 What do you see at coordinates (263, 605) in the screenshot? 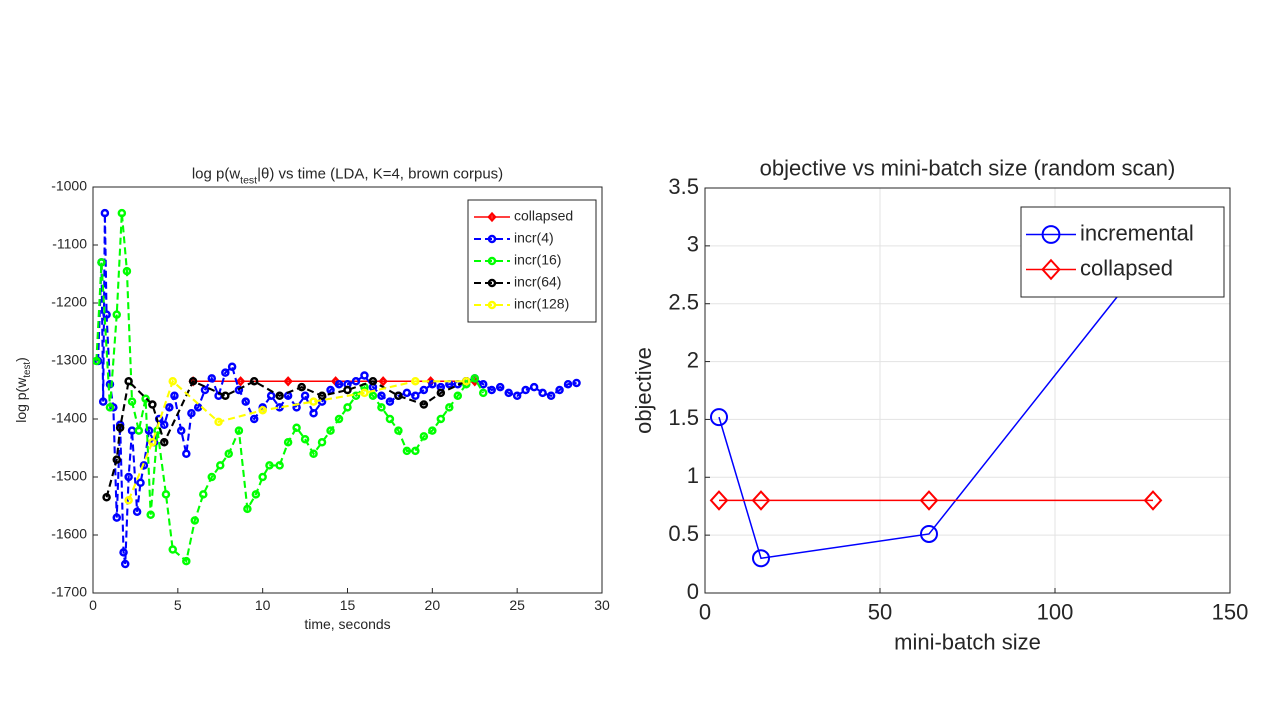
I see `x-tick-label: 10` at bounding box center [263, 605].